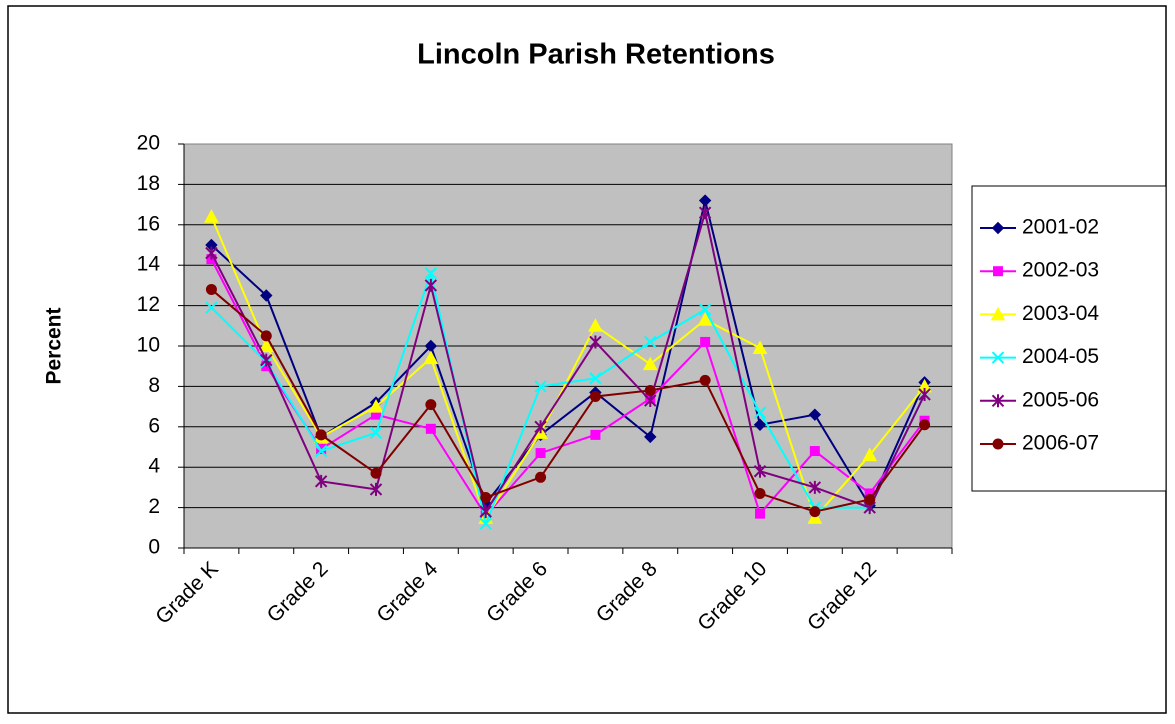  What do you see at coordinates (54, 345) in the screenshot?
I see `y-axis-label: Percent` at bounding box center [54, 345].